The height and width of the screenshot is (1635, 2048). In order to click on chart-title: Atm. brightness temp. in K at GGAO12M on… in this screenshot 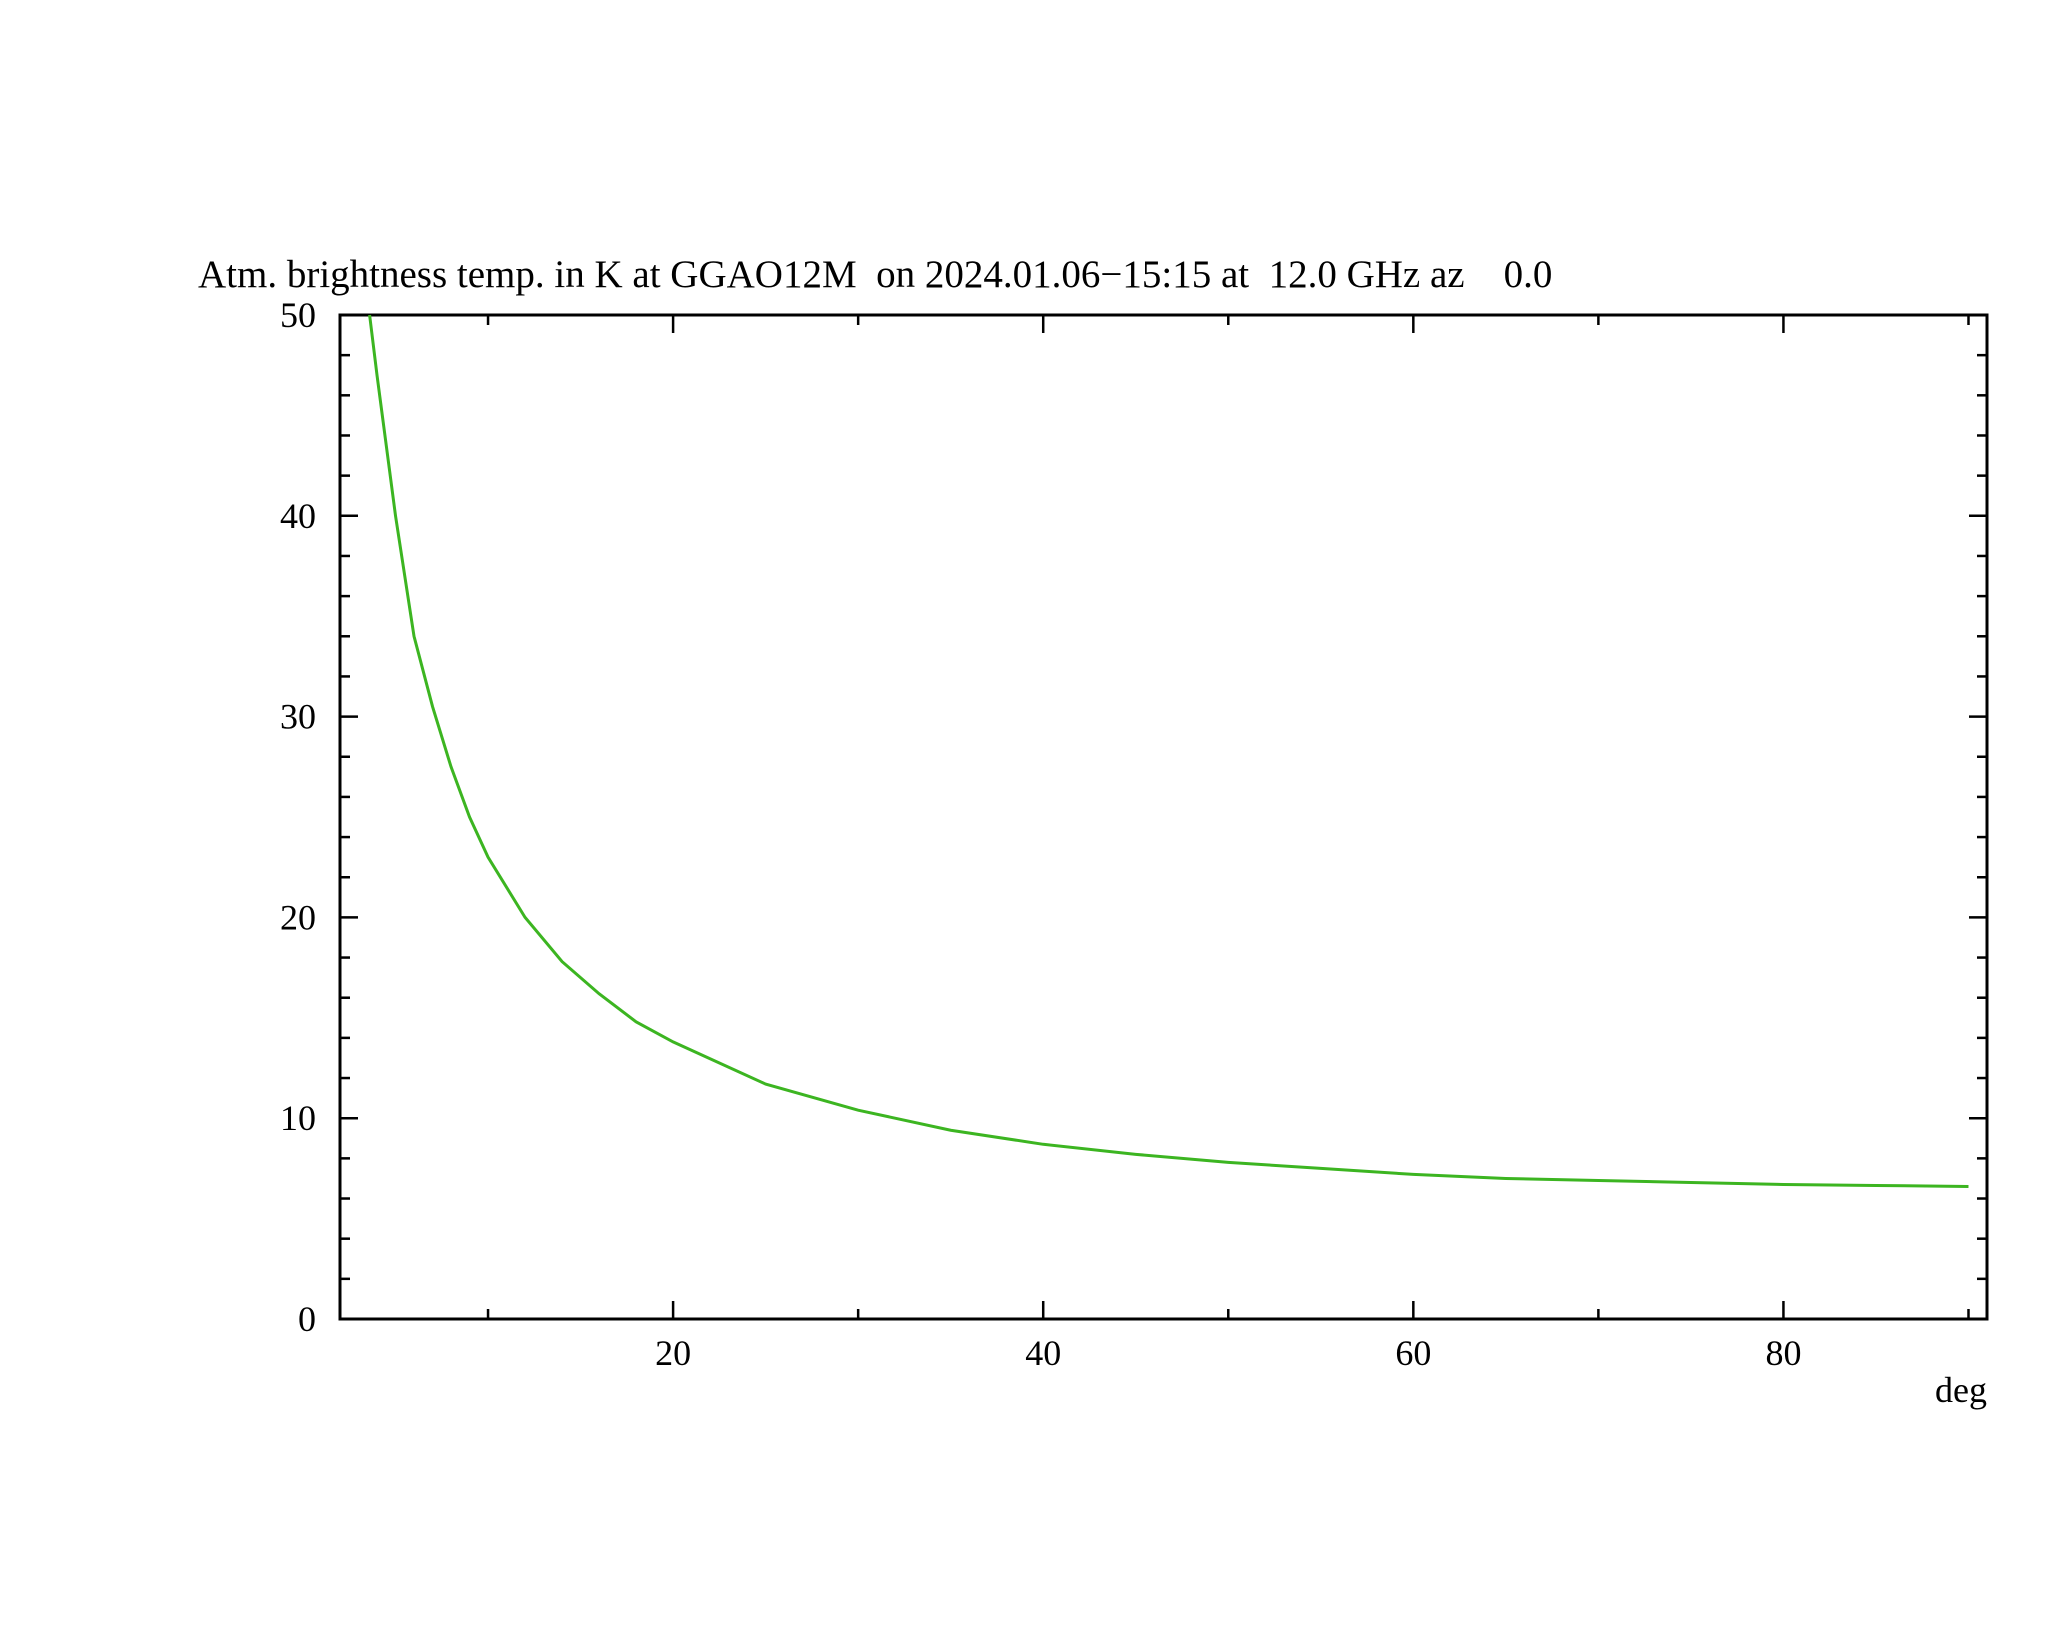, I will do `click(875, 274)`.